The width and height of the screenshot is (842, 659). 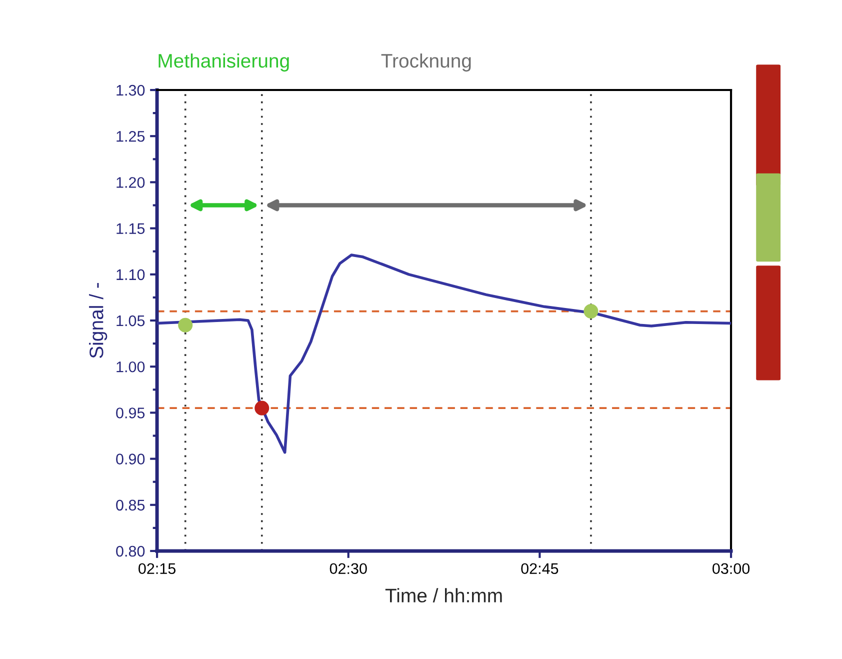 What do you see at coordinates (130, 182) in the screenshot?
I see `y-tick-label: 1.20` at bounding box center [130, 182].